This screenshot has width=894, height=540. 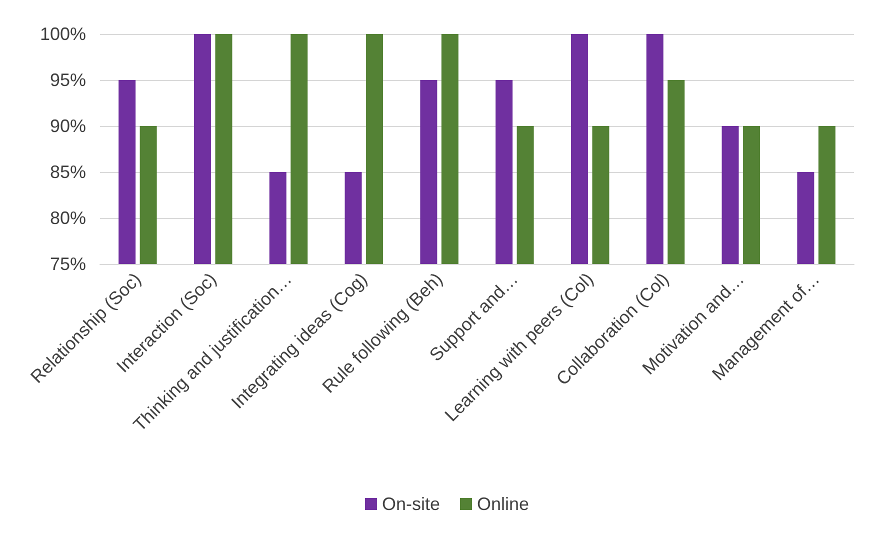 I want to click on legend-label: Online, so click(x=503, y=504).